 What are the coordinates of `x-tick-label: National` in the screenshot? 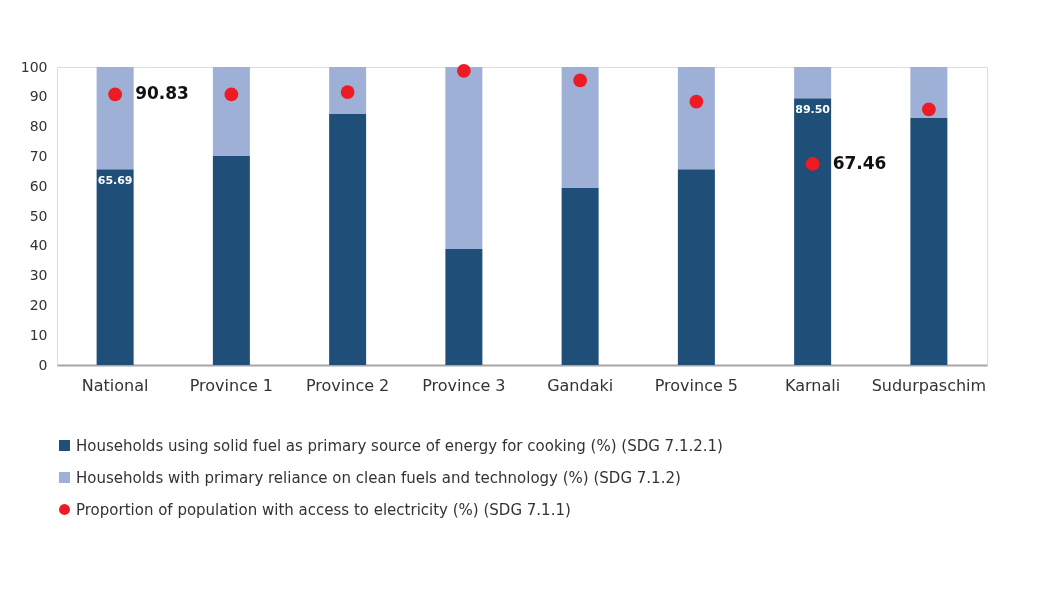 It's located at (115, 385).